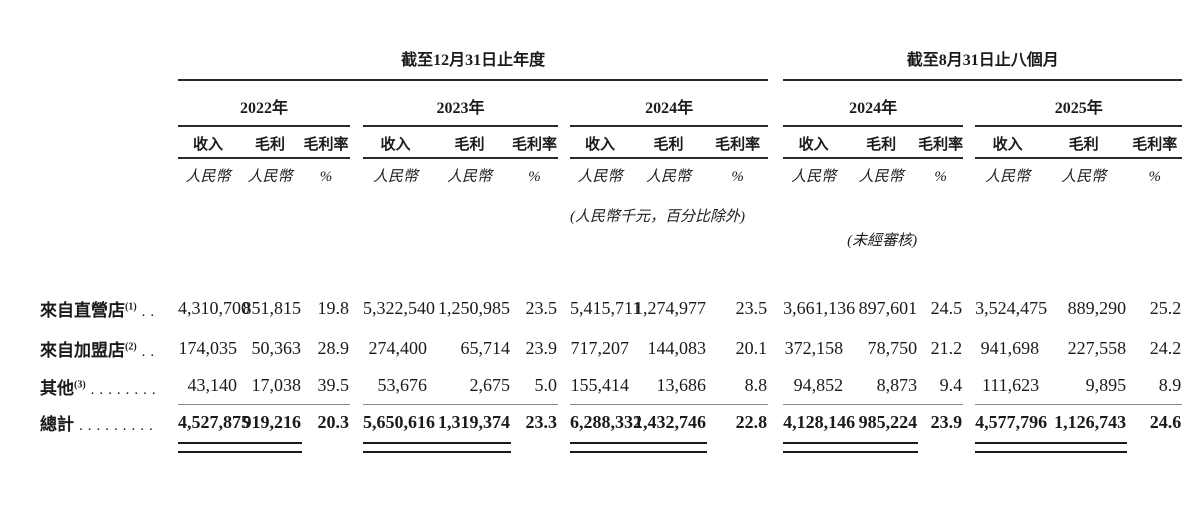  Describe the element at coordinates (738, 421) in the screenshot. I see `total-value-cell: 22.8` at that location.